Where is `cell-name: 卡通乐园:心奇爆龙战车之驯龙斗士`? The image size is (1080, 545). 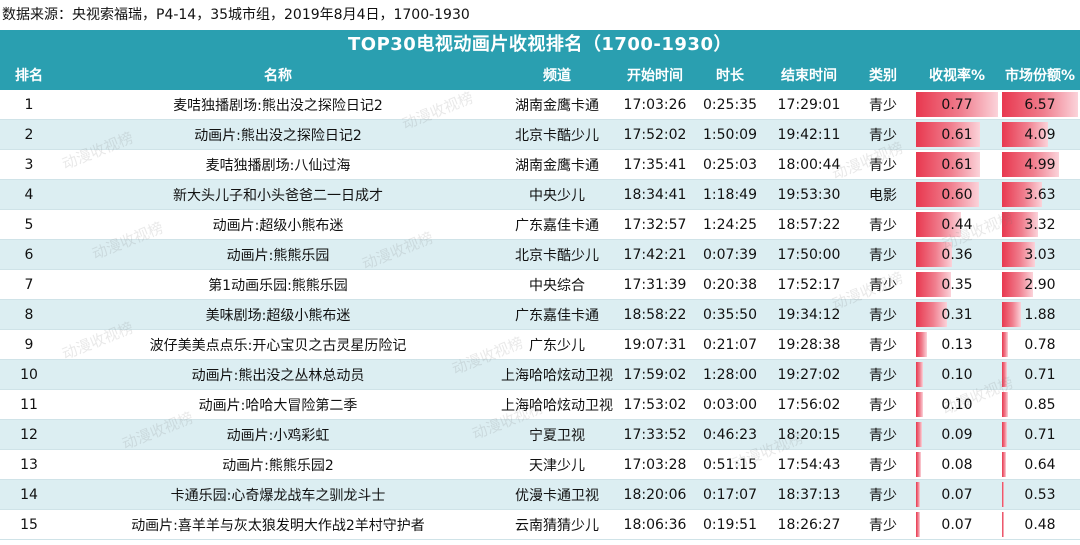 cell-name: 卡通乐园:心奇爆龙战车之驯龙斗士 is located at coordinates (278, 494).